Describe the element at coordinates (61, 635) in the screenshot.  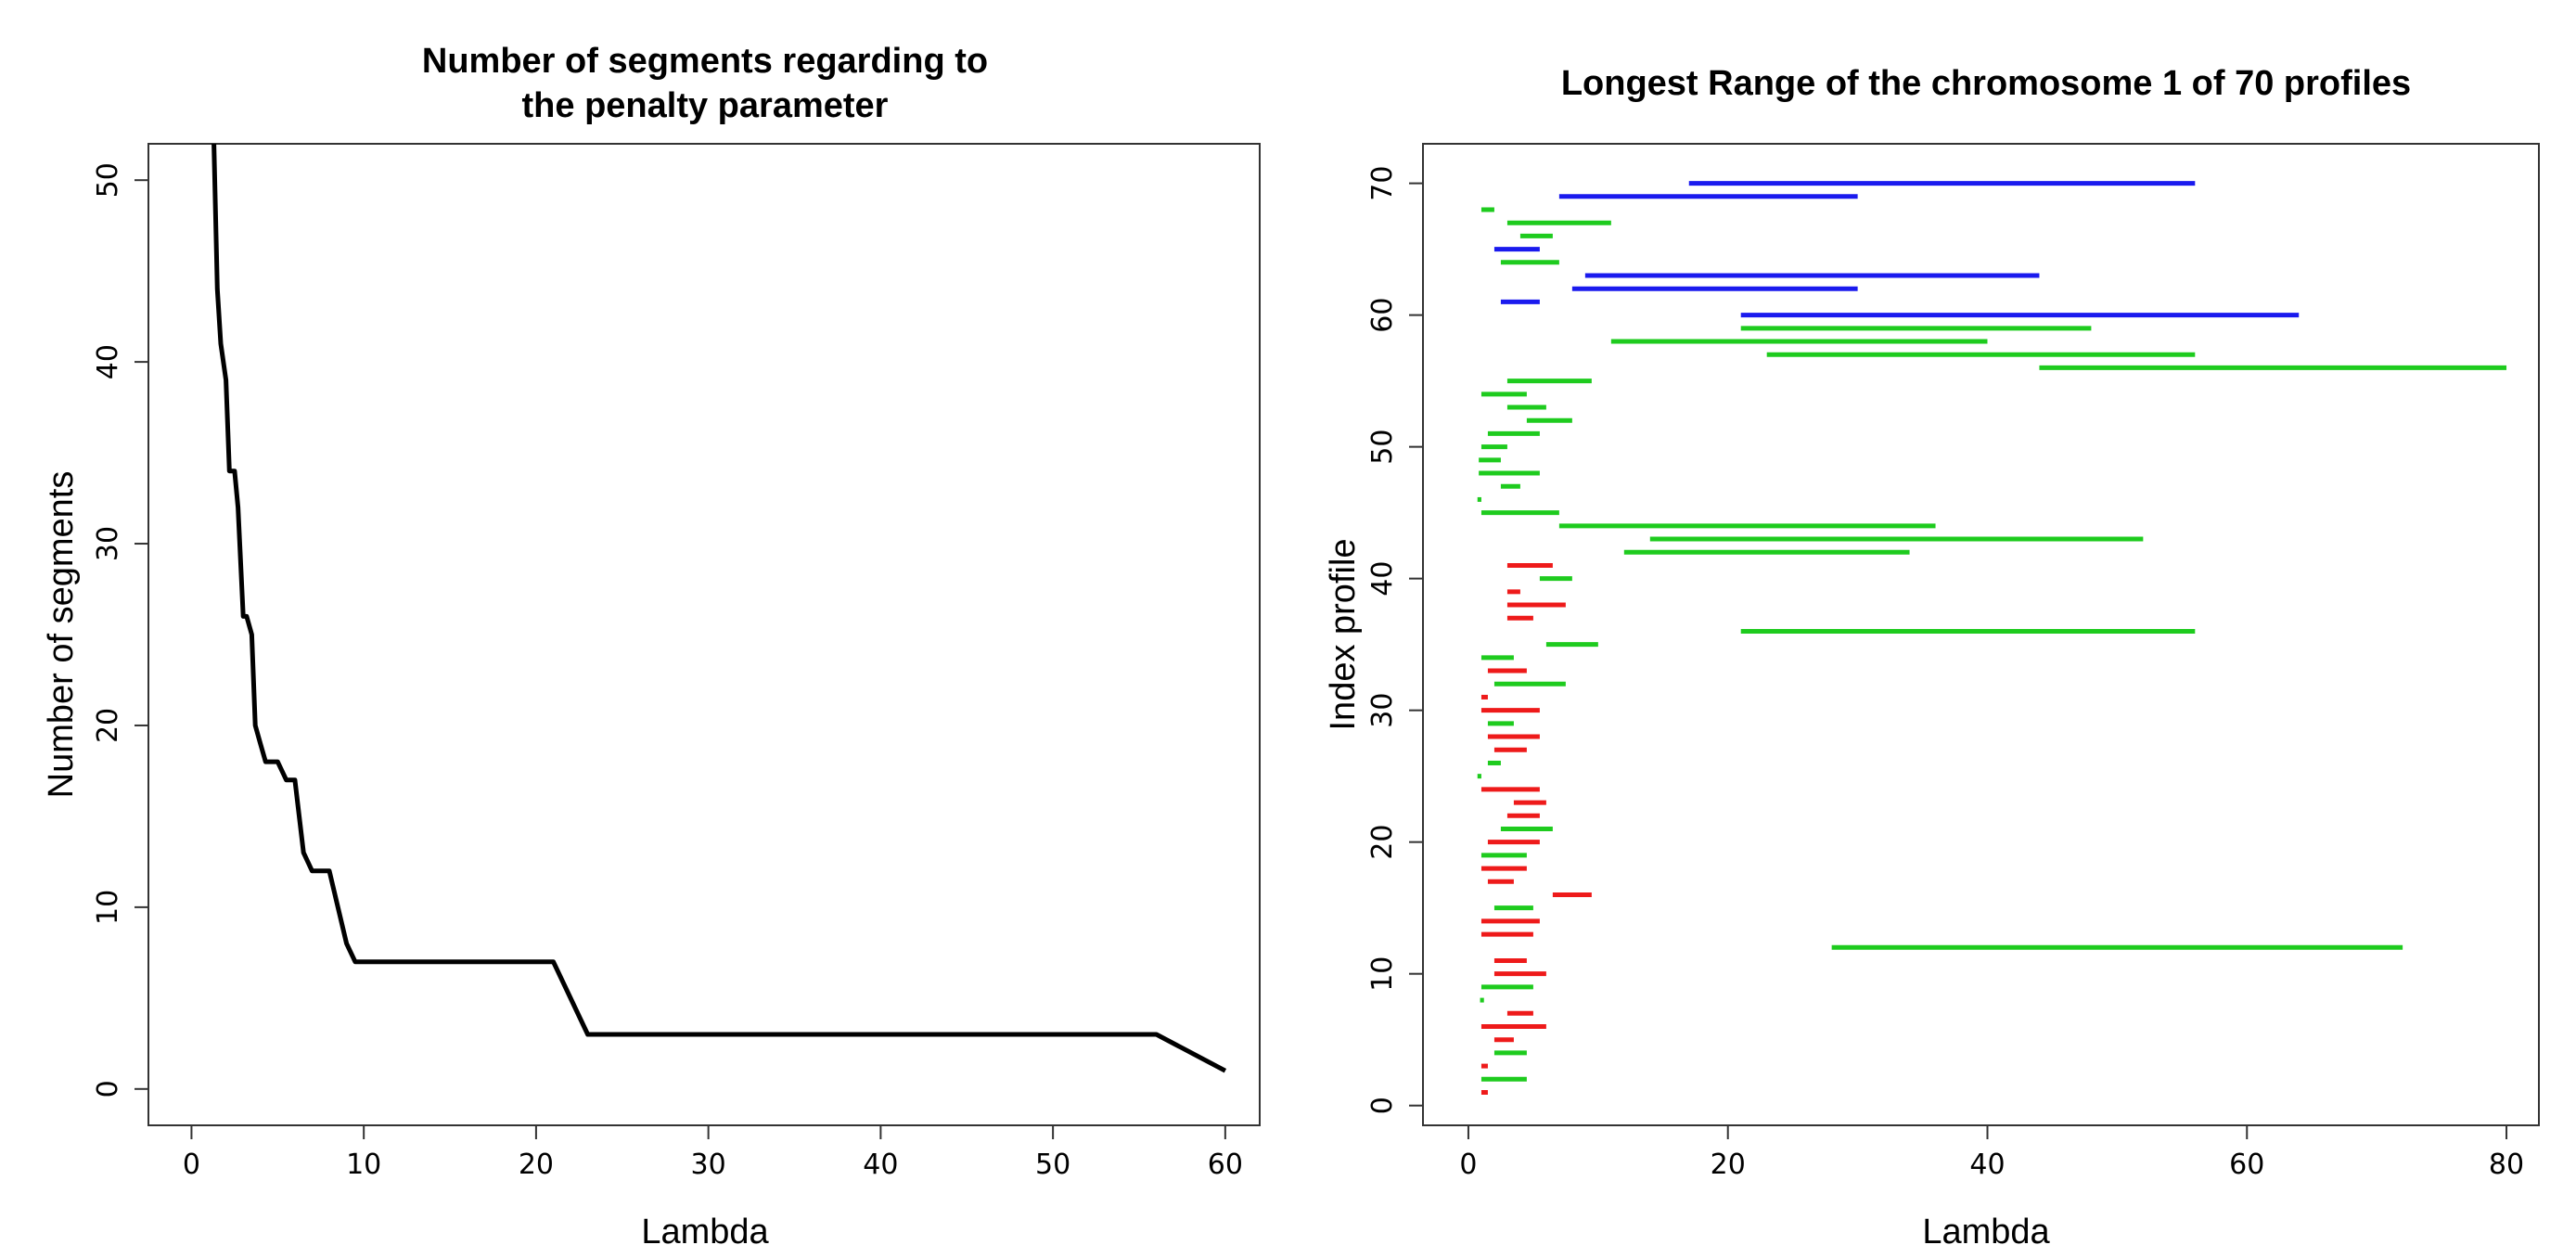
I see `y-axis-label: Number of segments` at that location.